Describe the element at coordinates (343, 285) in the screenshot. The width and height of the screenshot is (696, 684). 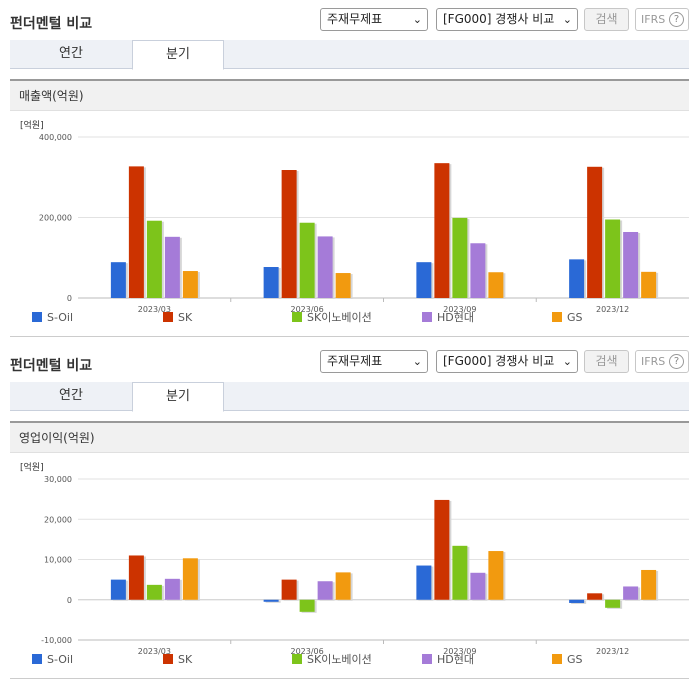
I see `bar-GS-2023/06` at that location.